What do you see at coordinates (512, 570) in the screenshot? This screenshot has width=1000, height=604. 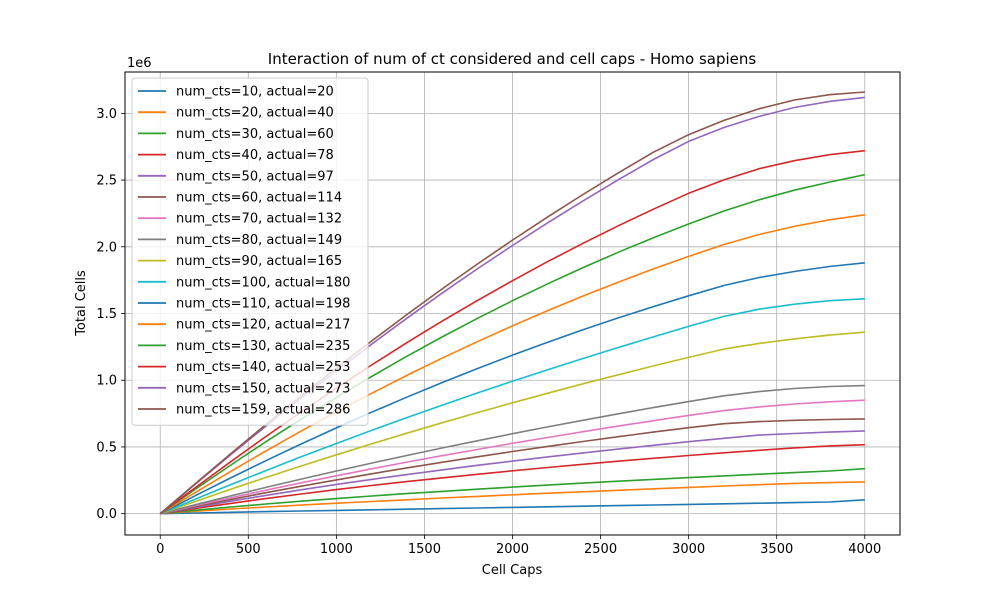 I see `x-axis-label: Cell Caps` at bounding box center [512, 570].